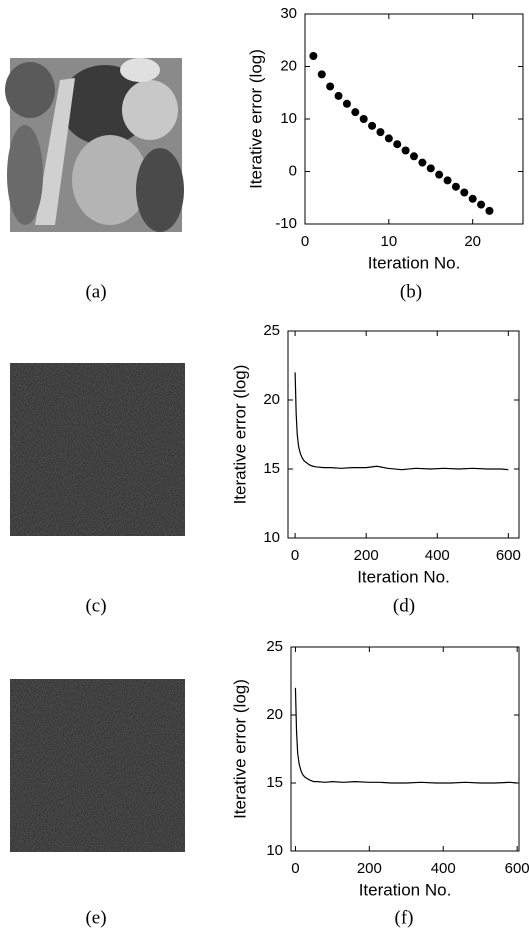  I want to click on x-tick-label: 20, so click(472, 241).